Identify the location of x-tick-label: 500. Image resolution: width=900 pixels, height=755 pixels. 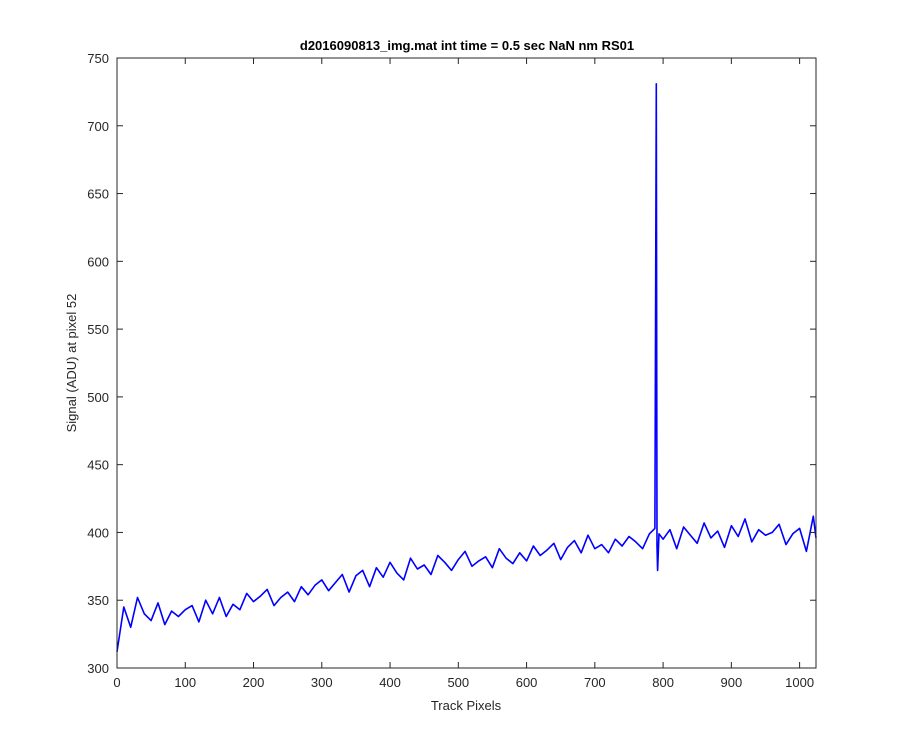
(458, 682).